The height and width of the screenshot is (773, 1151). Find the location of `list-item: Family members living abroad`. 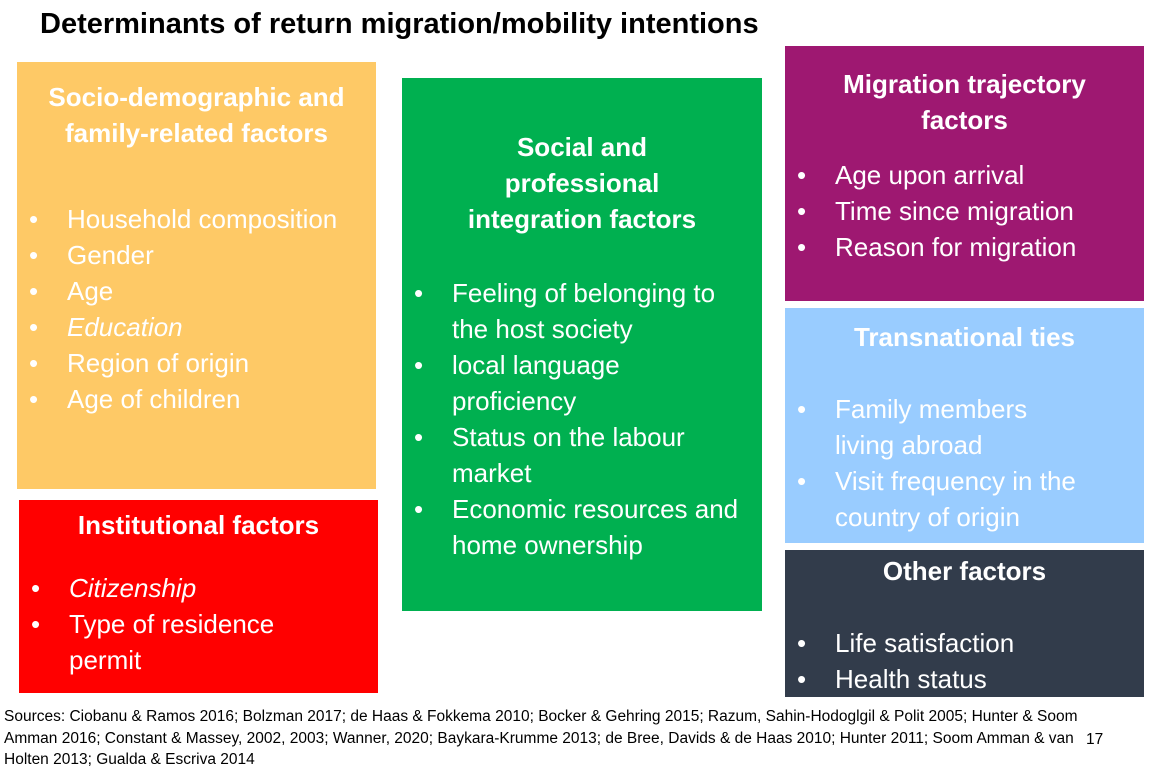

list-item: Family members living abroad is located at coordinates (964, 427).